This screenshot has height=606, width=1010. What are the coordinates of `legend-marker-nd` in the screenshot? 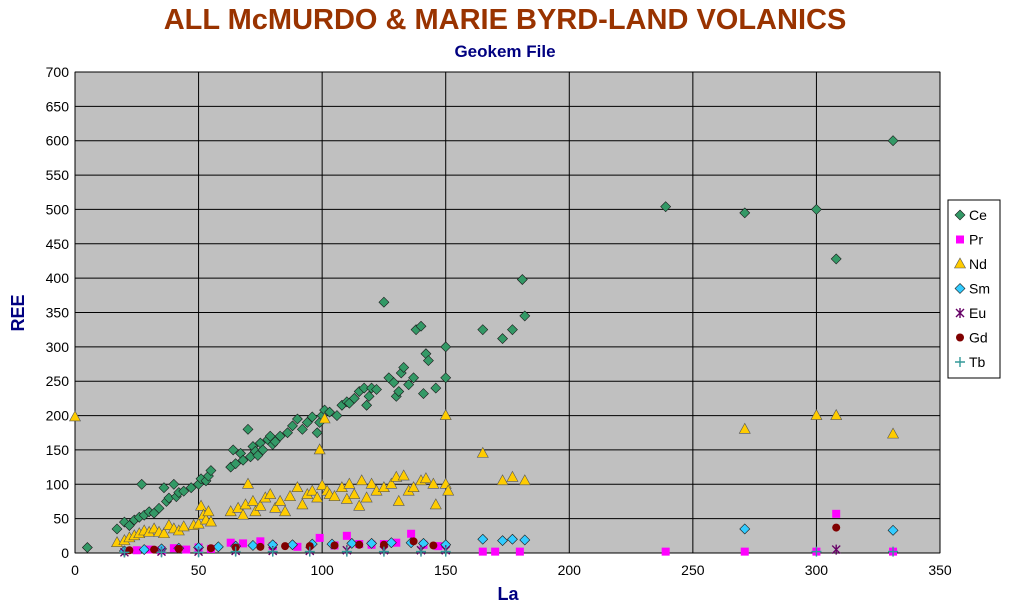 It's located at (960, 263).